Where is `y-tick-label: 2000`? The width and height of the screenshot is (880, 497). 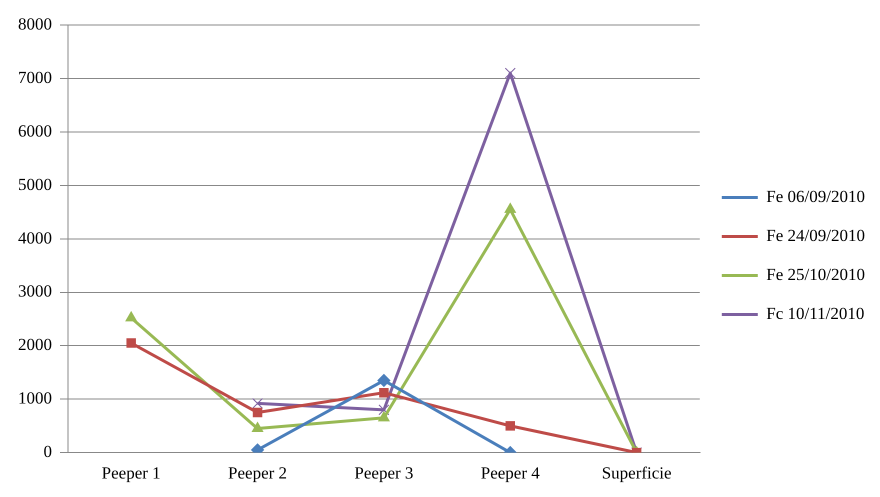 y-tick-label: 2000 is located at coordinates (35, 344).